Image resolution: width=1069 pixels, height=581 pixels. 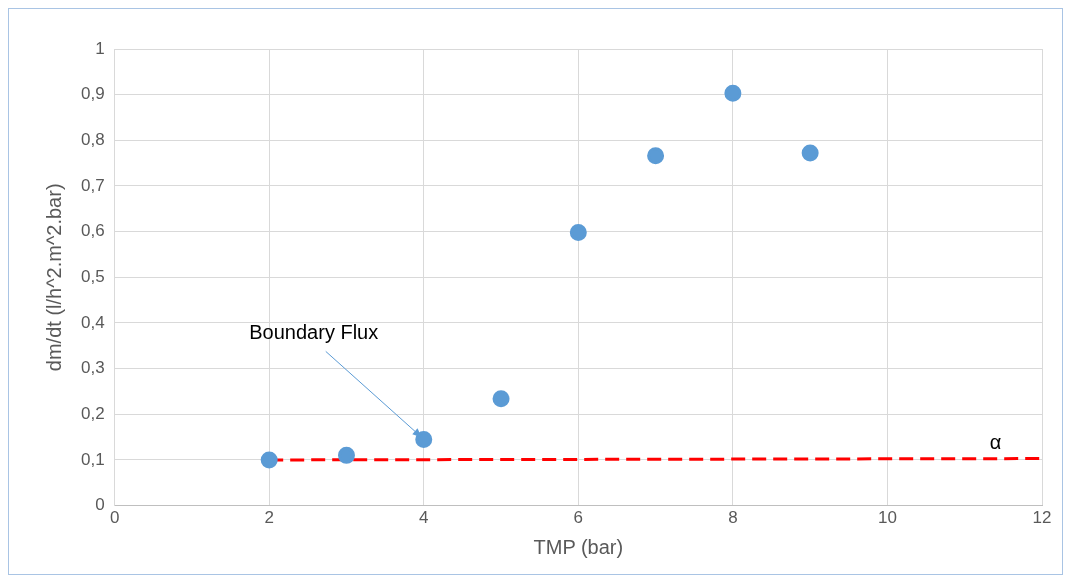 I want to click on y-axis-title: dm/dt (l/h^2.m^2.bar), so click(x=53, y=277).